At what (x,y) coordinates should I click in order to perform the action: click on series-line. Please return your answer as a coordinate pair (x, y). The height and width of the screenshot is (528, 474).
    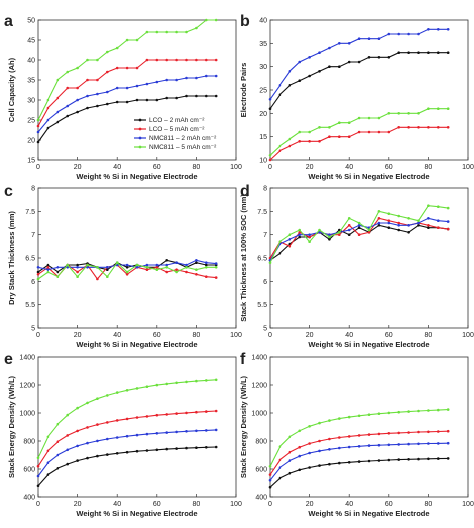
    Looking at the image, I should click on (127, 70).